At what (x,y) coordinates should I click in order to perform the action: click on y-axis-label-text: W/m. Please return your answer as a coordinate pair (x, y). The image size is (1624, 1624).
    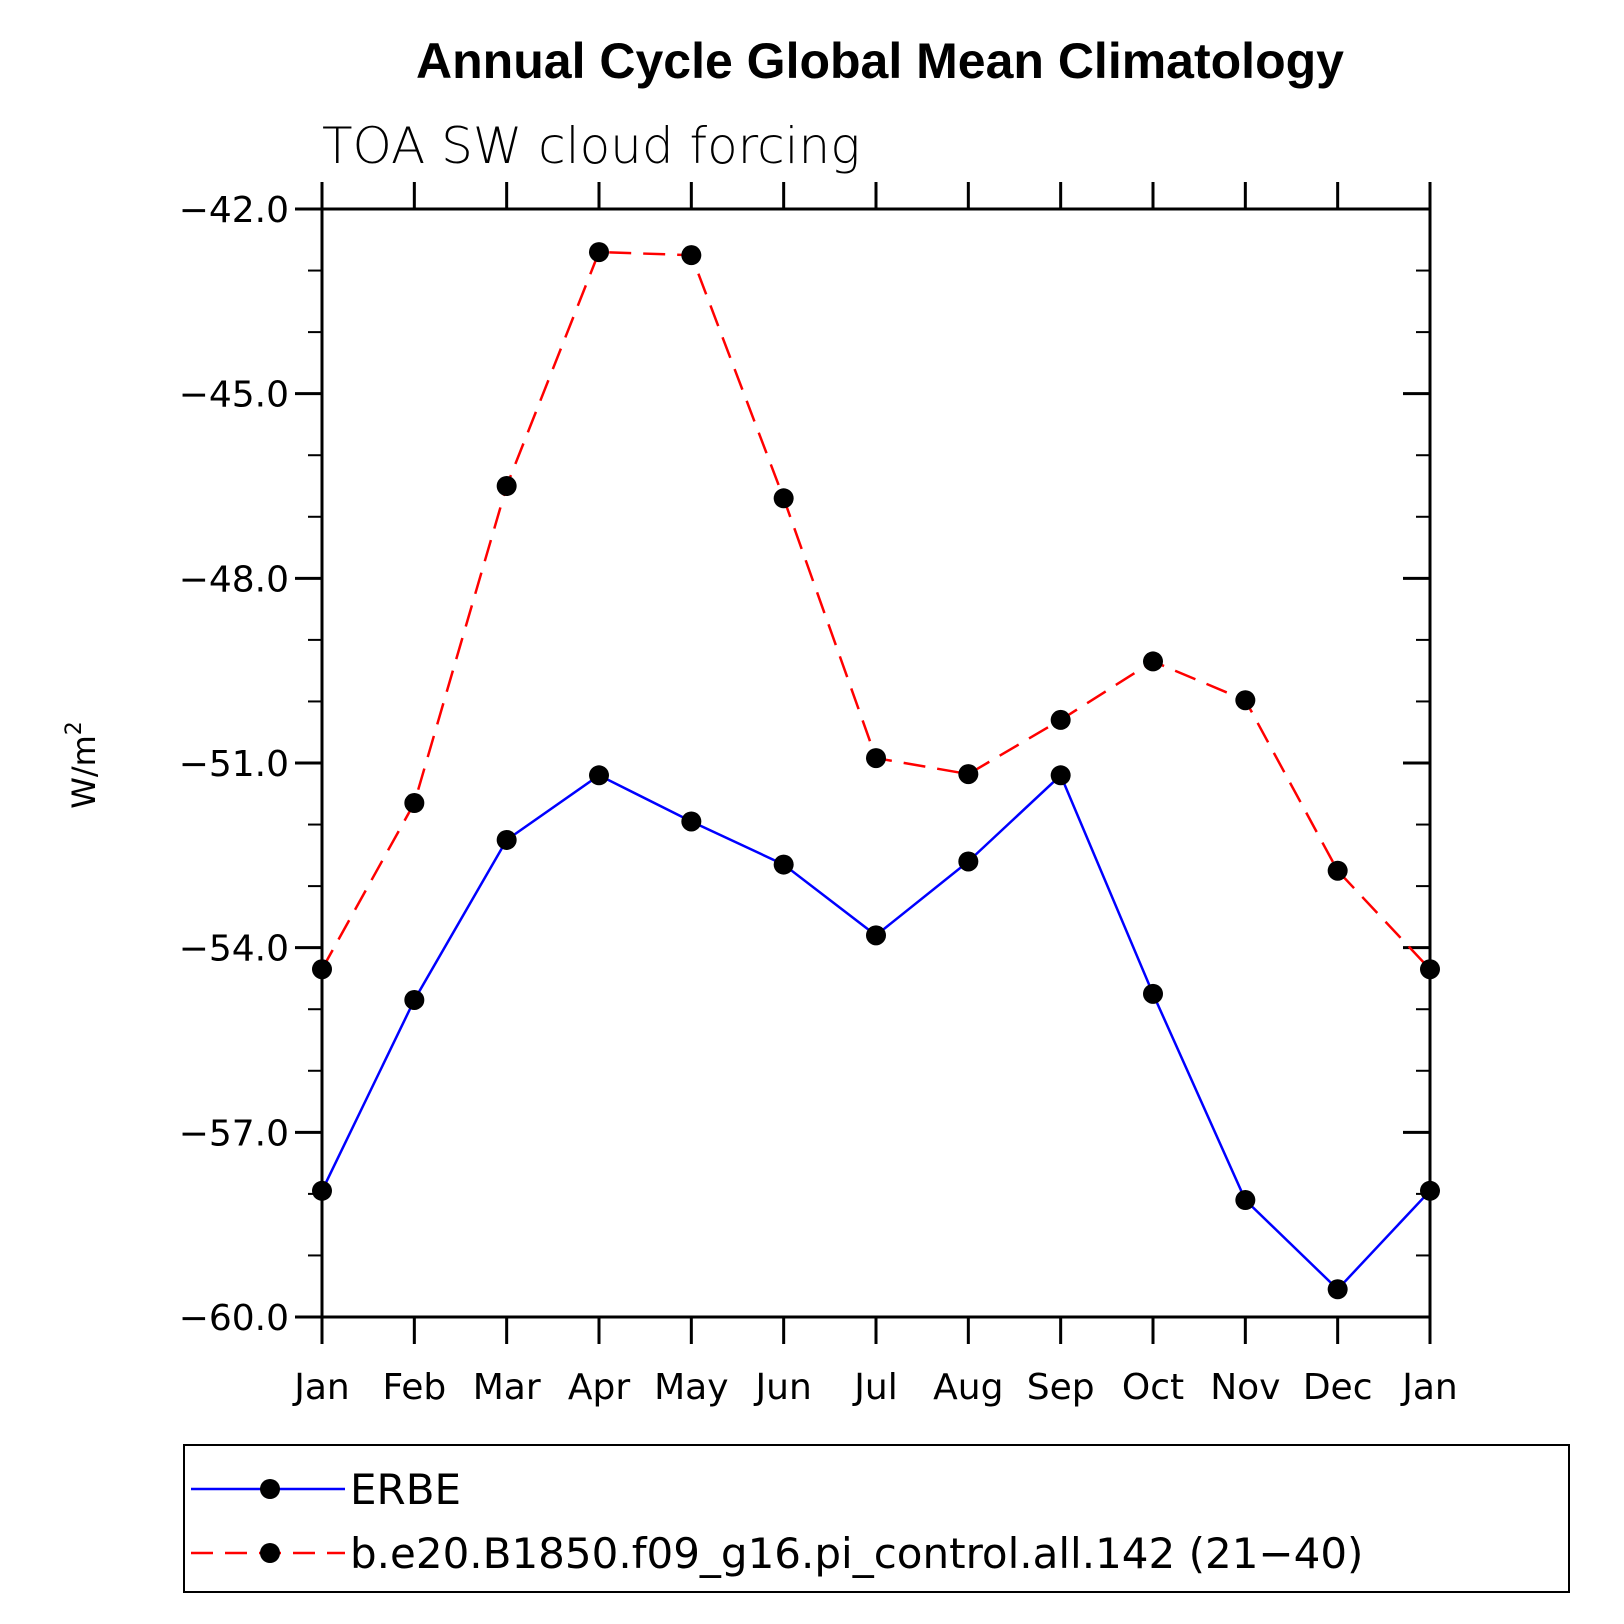
    Looking at the image, I should click on (84, 772).